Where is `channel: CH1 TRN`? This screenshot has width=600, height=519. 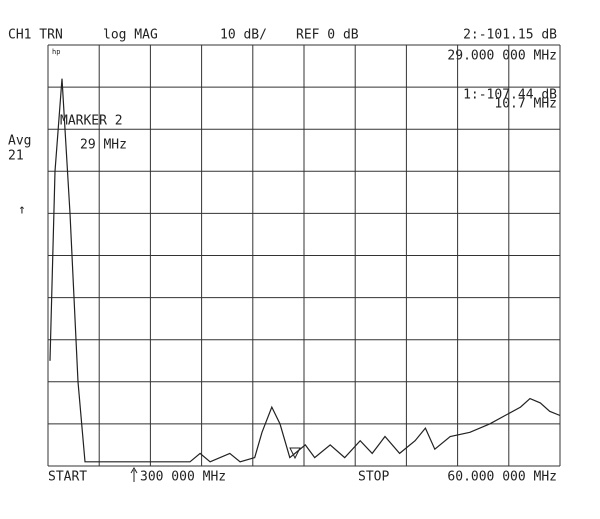 channel: CH1 TRN is located at coordinates (35, 35).